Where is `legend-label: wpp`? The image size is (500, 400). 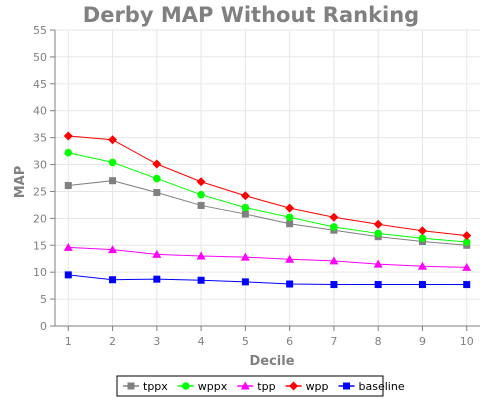
legend-label: wpp is located at coordinates (317, 386).